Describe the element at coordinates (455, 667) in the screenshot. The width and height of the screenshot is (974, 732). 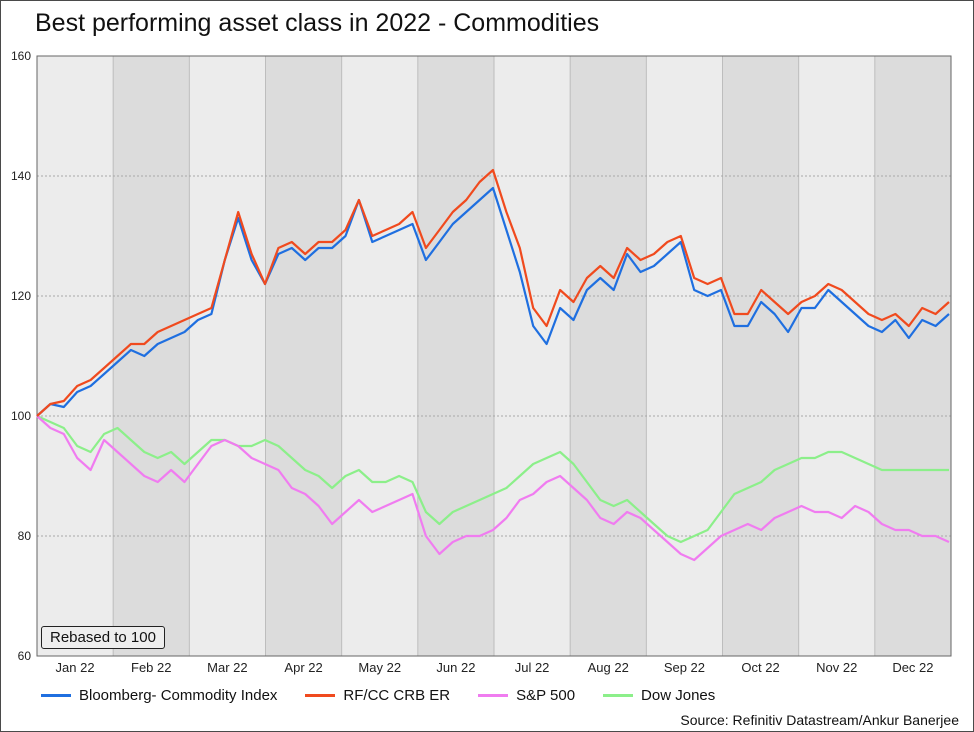
I see `x-tick-label: Jun 22` at that location.